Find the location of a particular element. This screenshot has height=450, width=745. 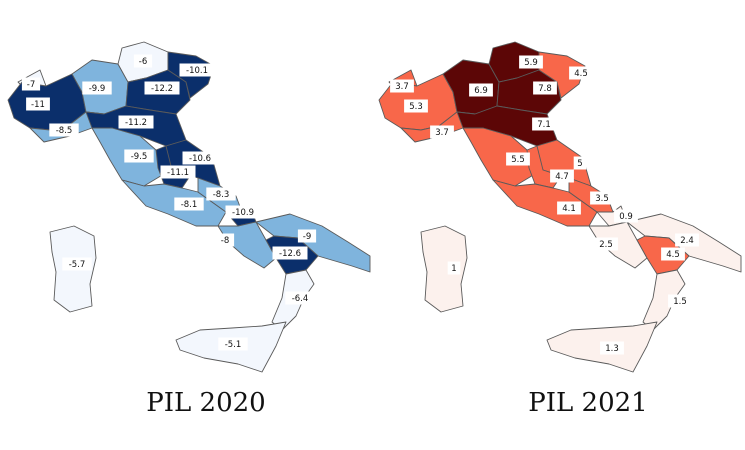

map-title-2021: PIL 2021 is located at coordinates (588, 403).